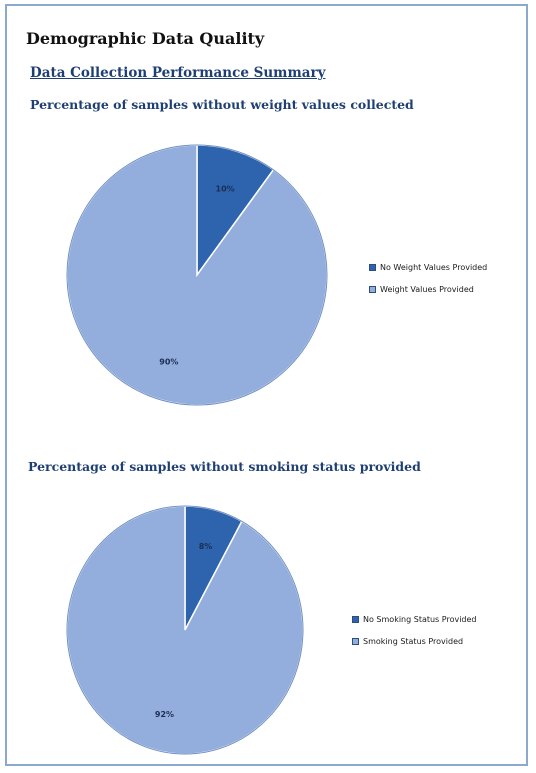 This screenshot has height=773, width=536. I want to click on legend-item: Smoking Status Provided, so click(414, 641).